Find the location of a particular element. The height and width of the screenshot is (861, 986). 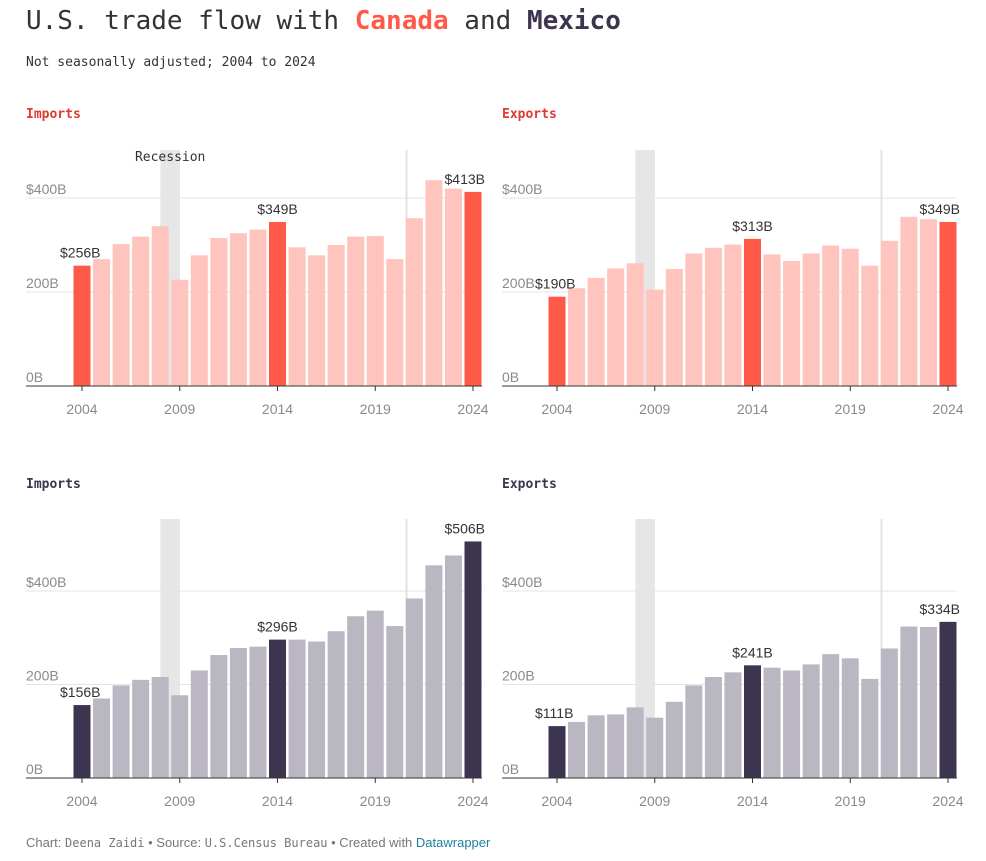

canada-exports-bar-2018 is located at coordinates (831, 315).